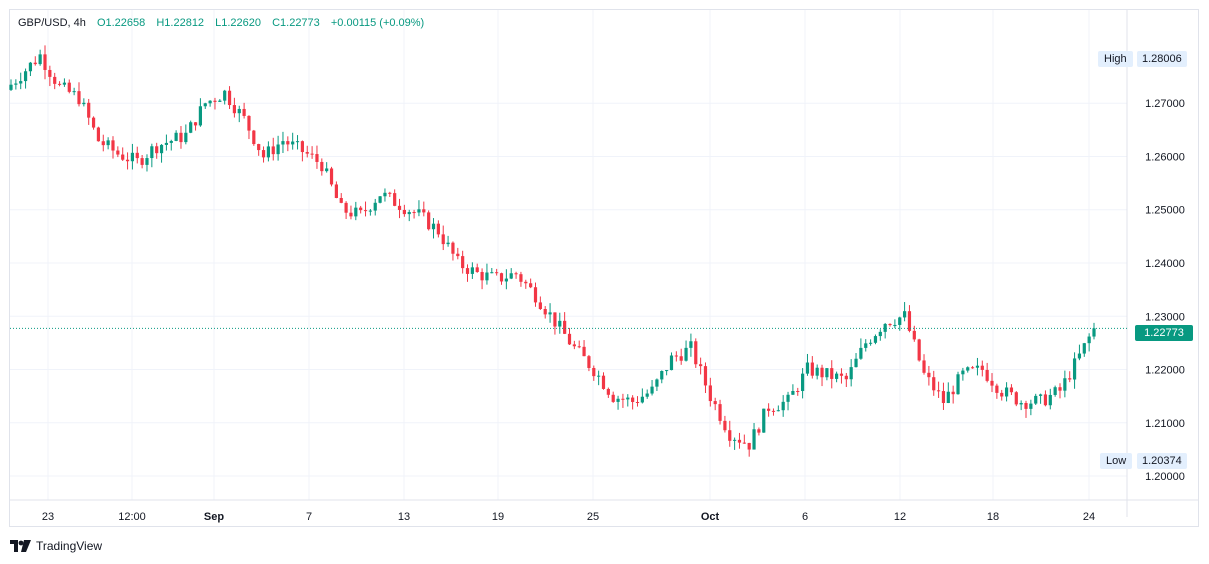 This screenshot has height=564, width=1209. Describe the element at coordinates (238, 23) in the screenshot. I see `ohlc-low: L1.22620` at that location.